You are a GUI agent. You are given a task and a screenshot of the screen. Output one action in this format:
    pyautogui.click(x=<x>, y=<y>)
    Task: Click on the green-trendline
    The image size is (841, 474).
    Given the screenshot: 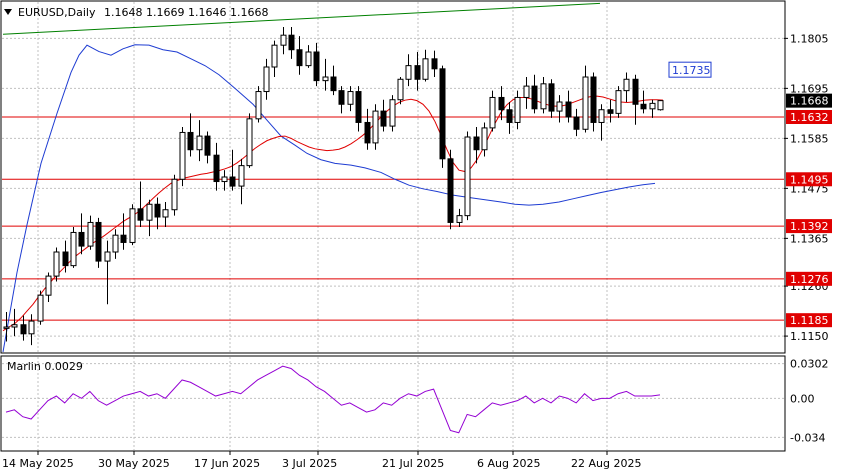 What is the action you would take?
    pyautogui.click(x=301, y=18)
    